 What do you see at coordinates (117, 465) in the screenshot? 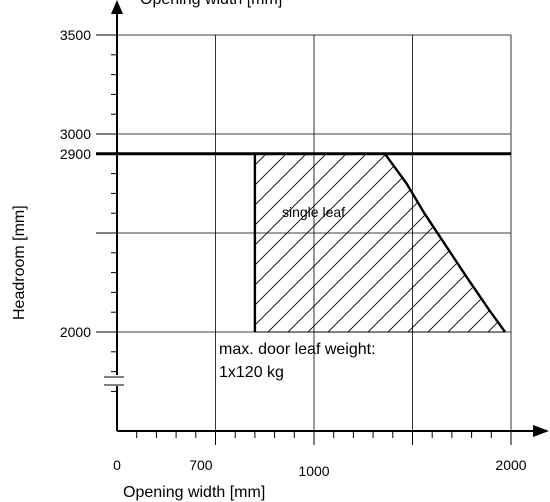
I see `x-tick-label: 0` at bounding box center [117, 465].